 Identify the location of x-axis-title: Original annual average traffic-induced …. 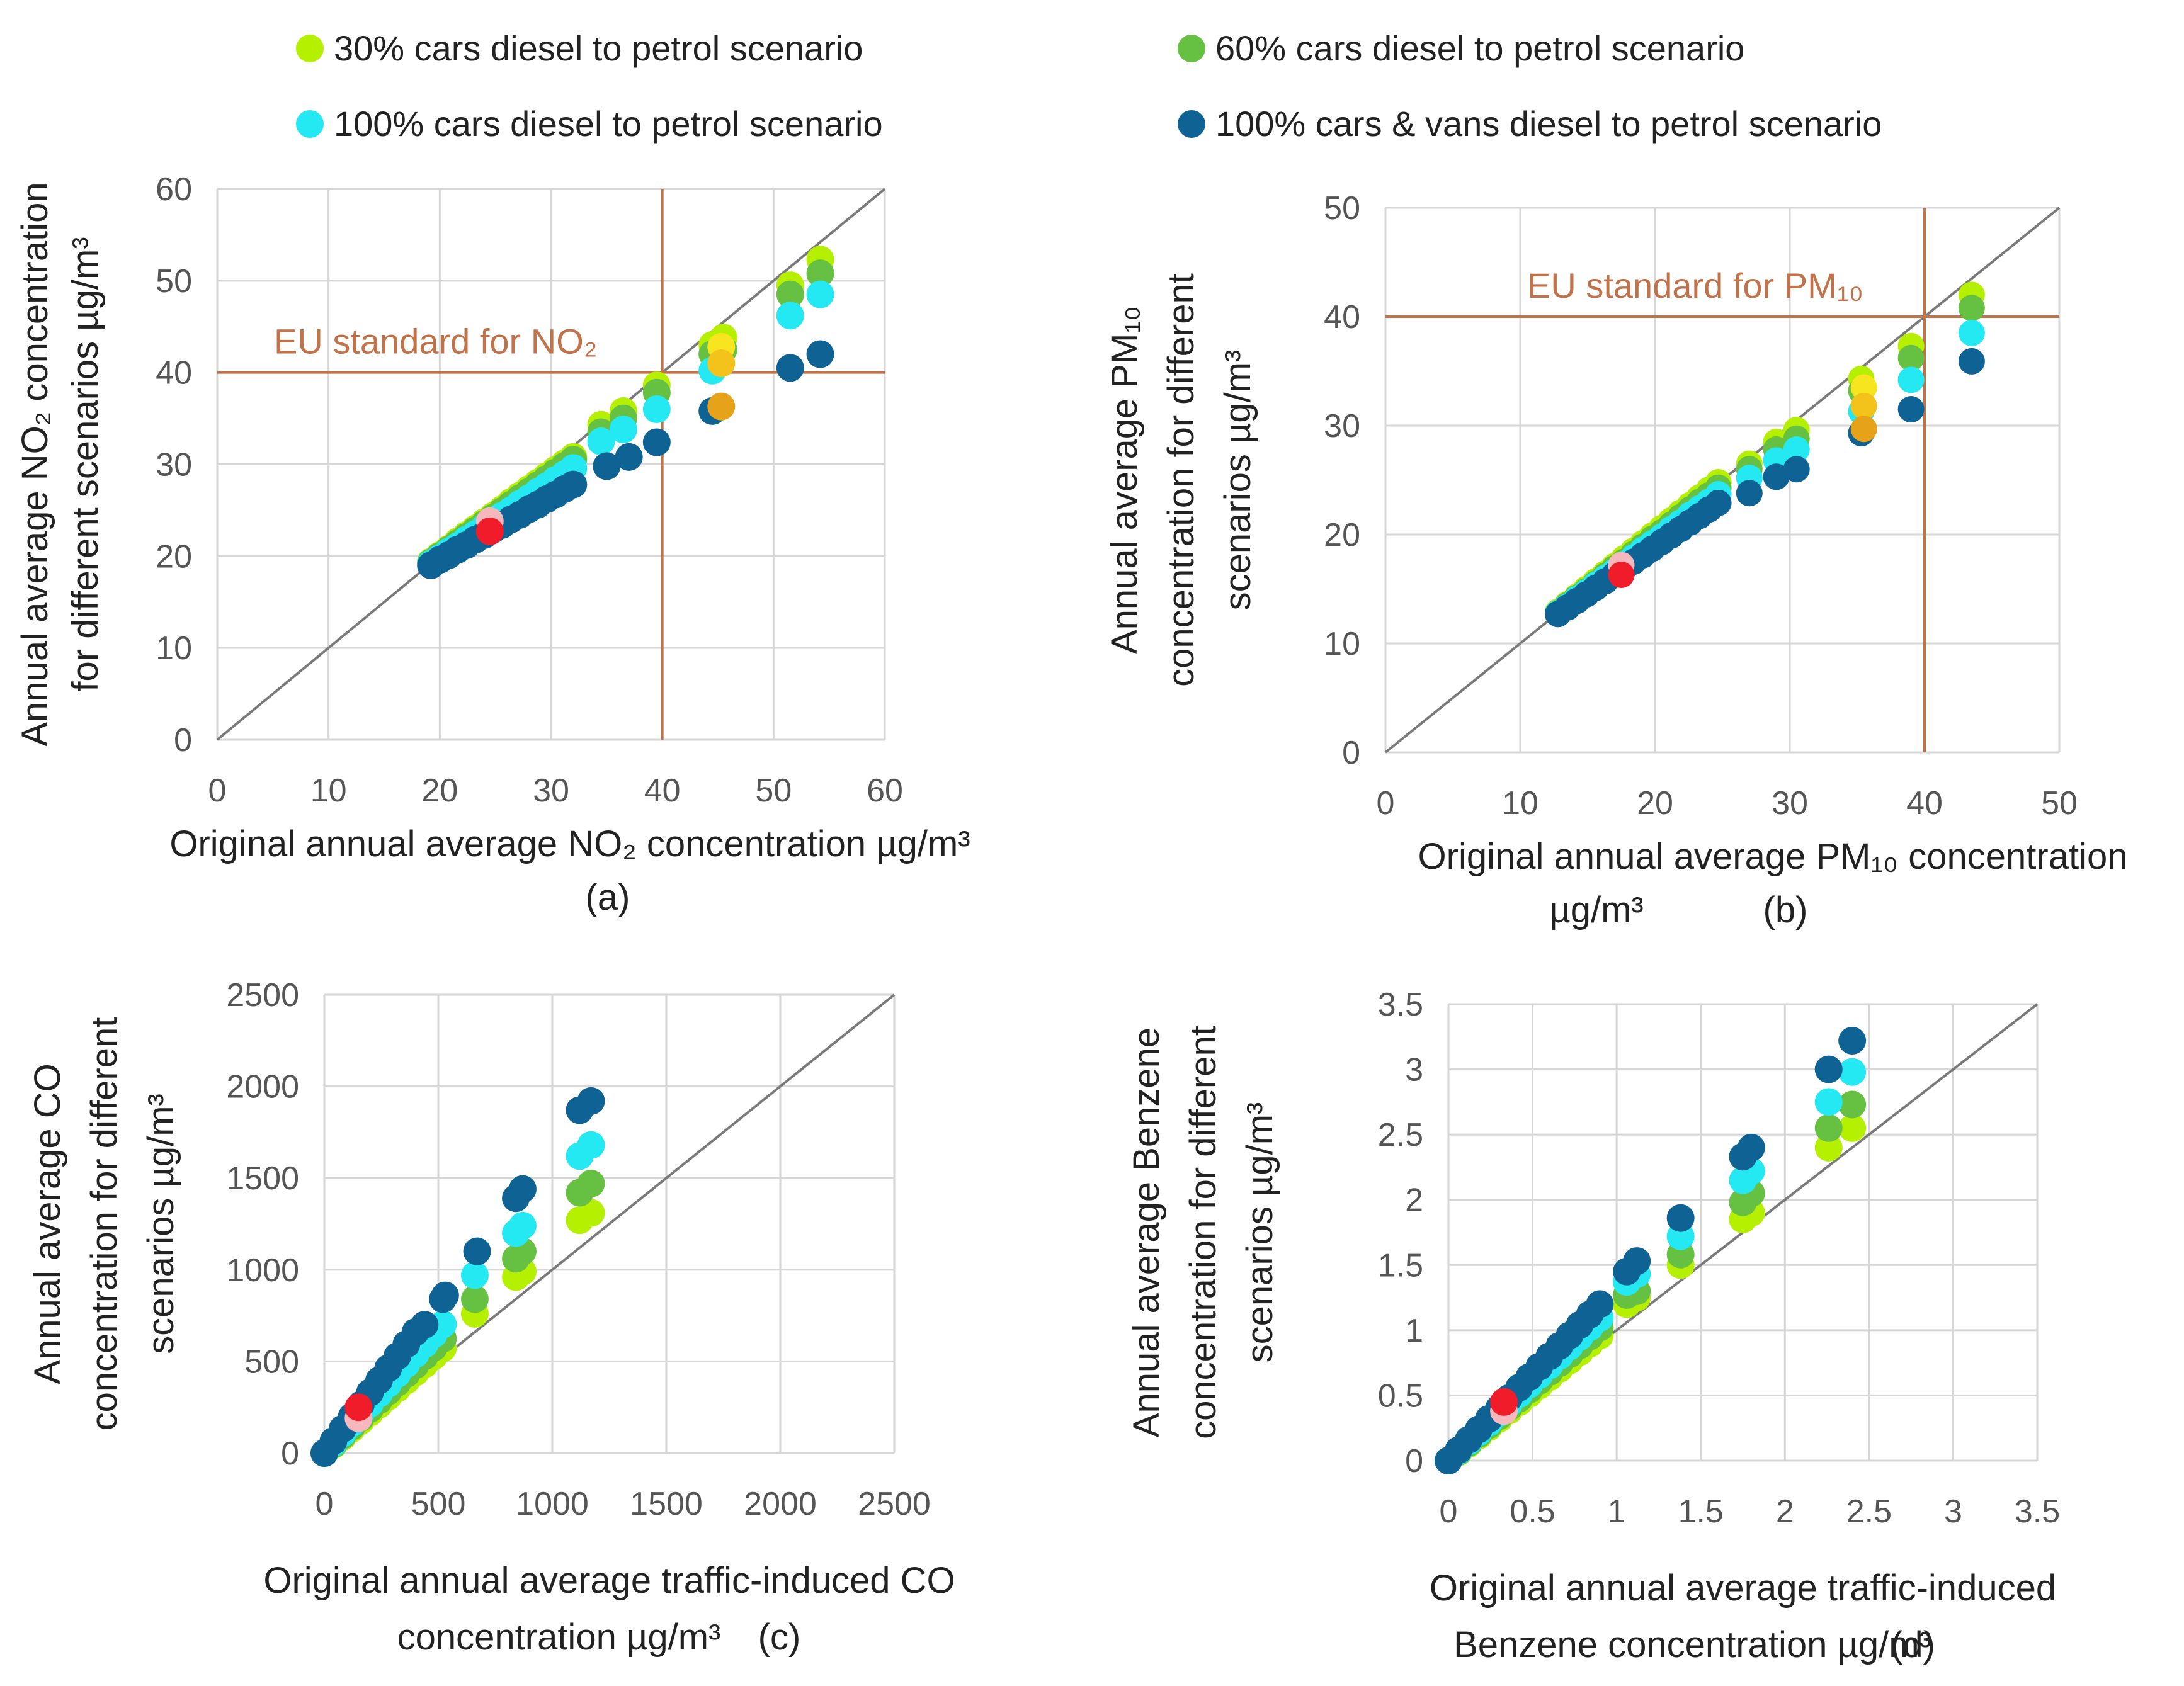
(609, 1581).